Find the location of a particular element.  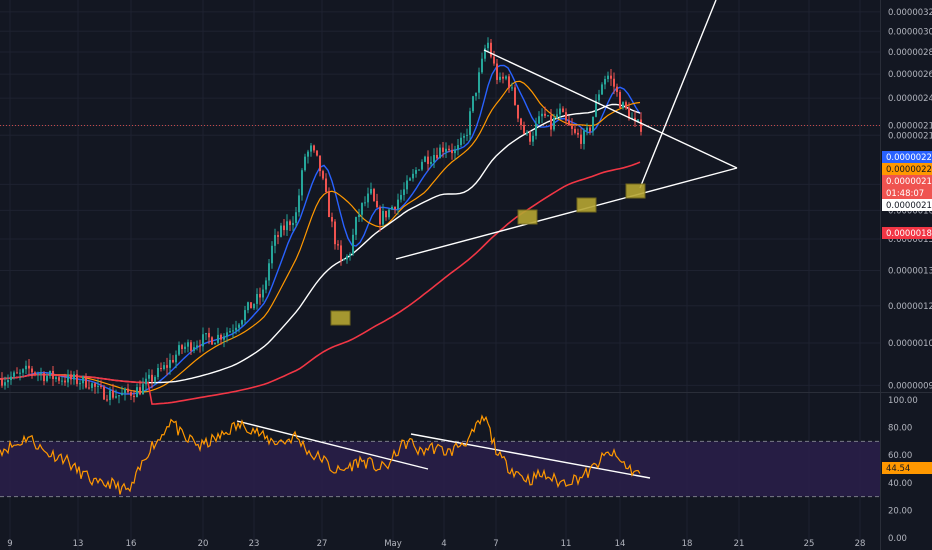

time-tick-label: 25 is located at coordinates (809, 544).